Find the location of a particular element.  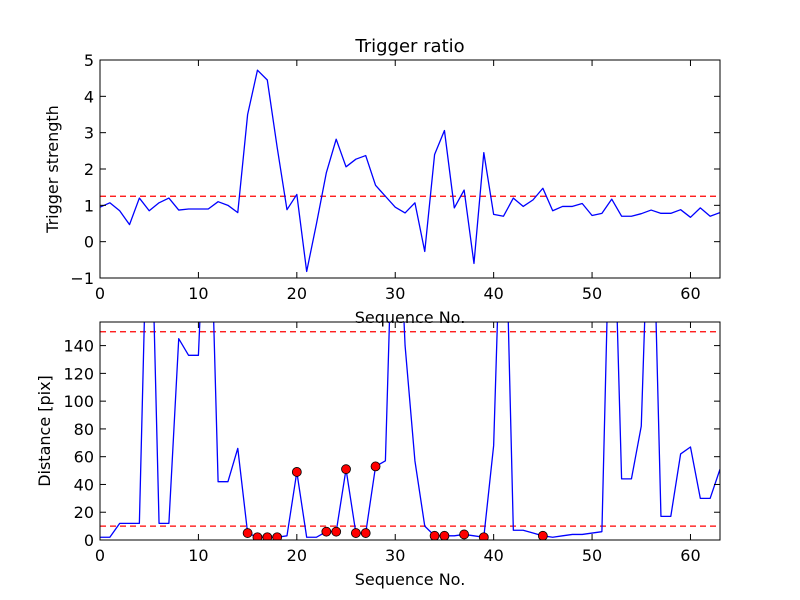

y-tick-label: 80 is located at coordinates (84, 429).